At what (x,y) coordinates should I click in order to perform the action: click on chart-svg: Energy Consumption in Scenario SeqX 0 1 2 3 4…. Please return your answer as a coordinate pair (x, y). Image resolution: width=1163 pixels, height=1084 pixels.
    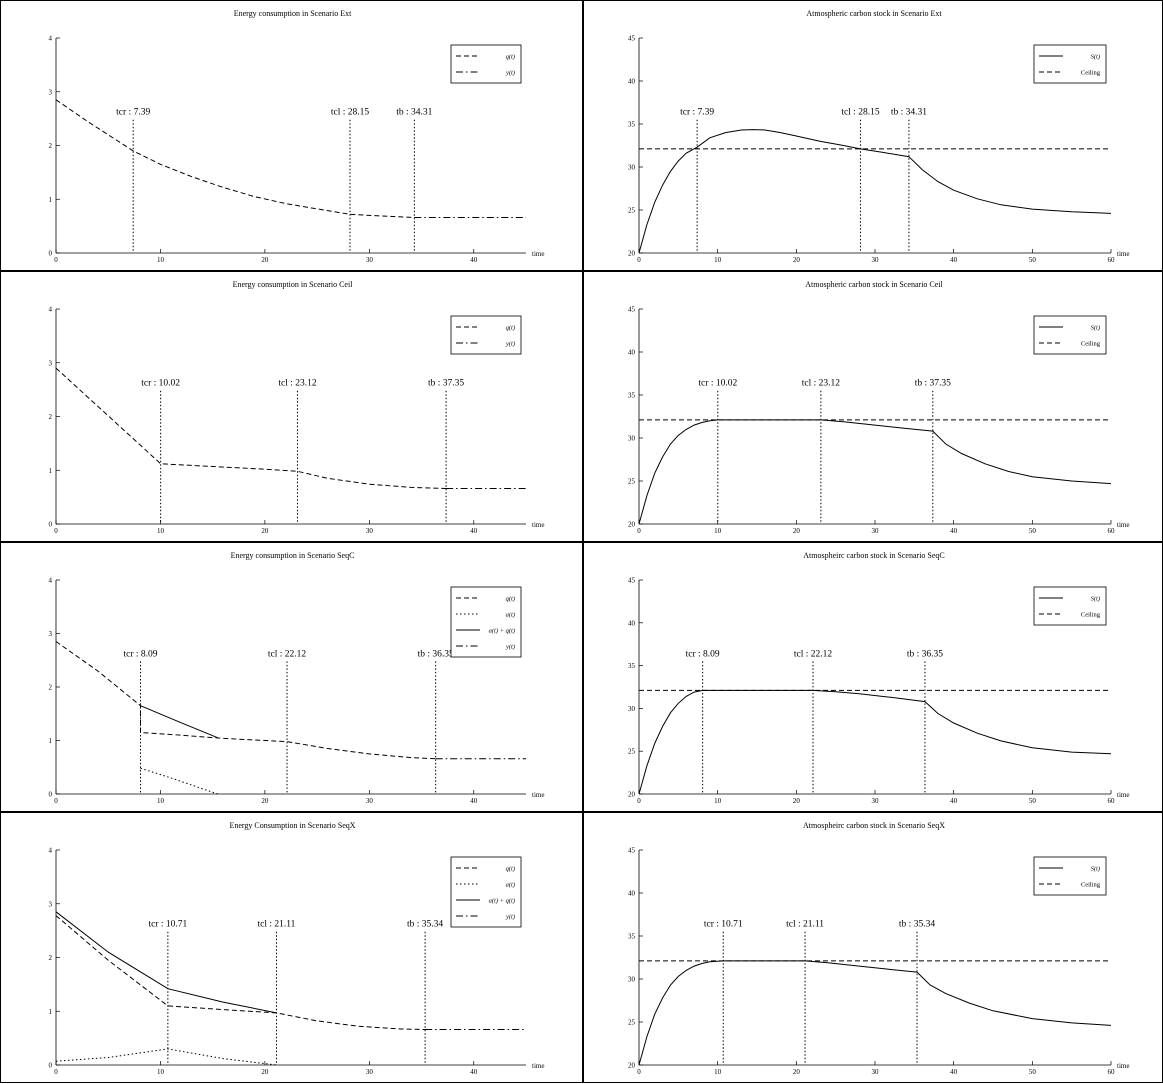
    Looking at the image, I should click on (297, 948).